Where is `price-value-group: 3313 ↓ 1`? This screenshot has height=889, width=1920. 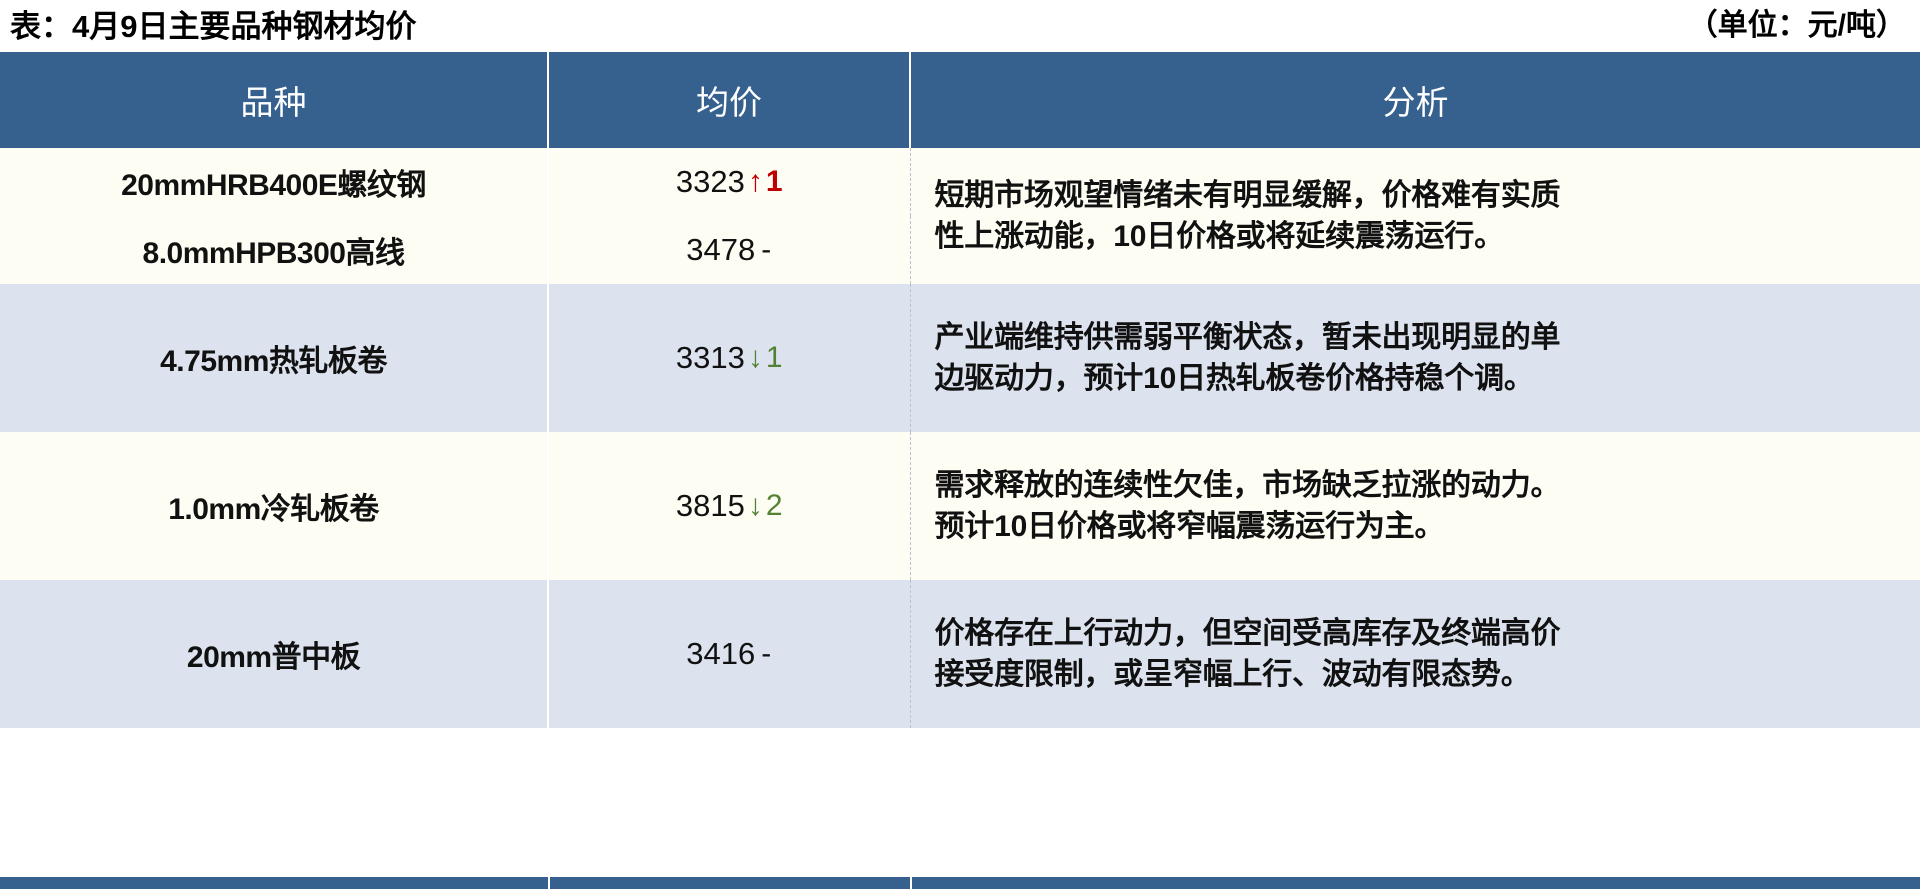
price-value-group: 3313 ↓ 1 is located at coordinates (729, 358).